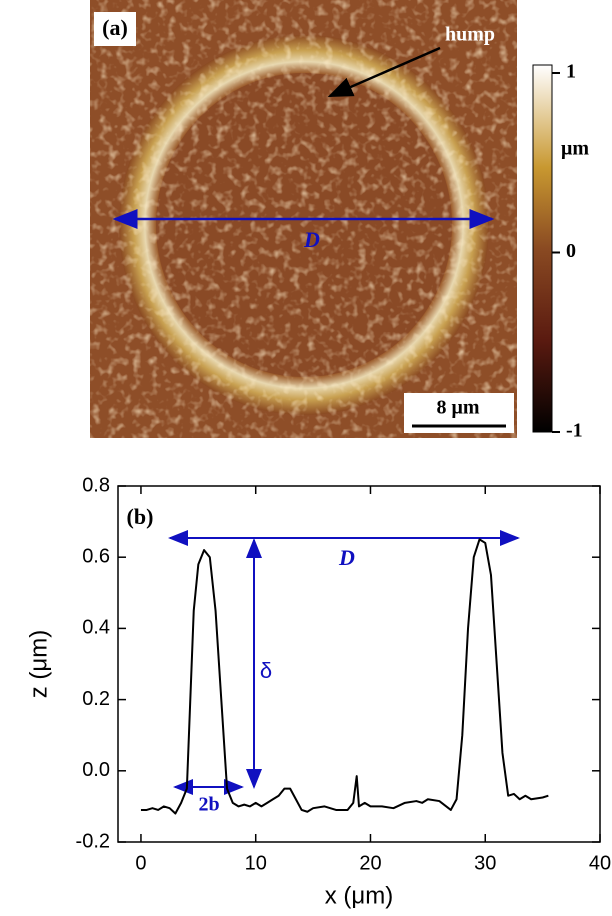 The image size is (612, 916). I want to click on colorbar-tick-label: 1, so click(571, 72).